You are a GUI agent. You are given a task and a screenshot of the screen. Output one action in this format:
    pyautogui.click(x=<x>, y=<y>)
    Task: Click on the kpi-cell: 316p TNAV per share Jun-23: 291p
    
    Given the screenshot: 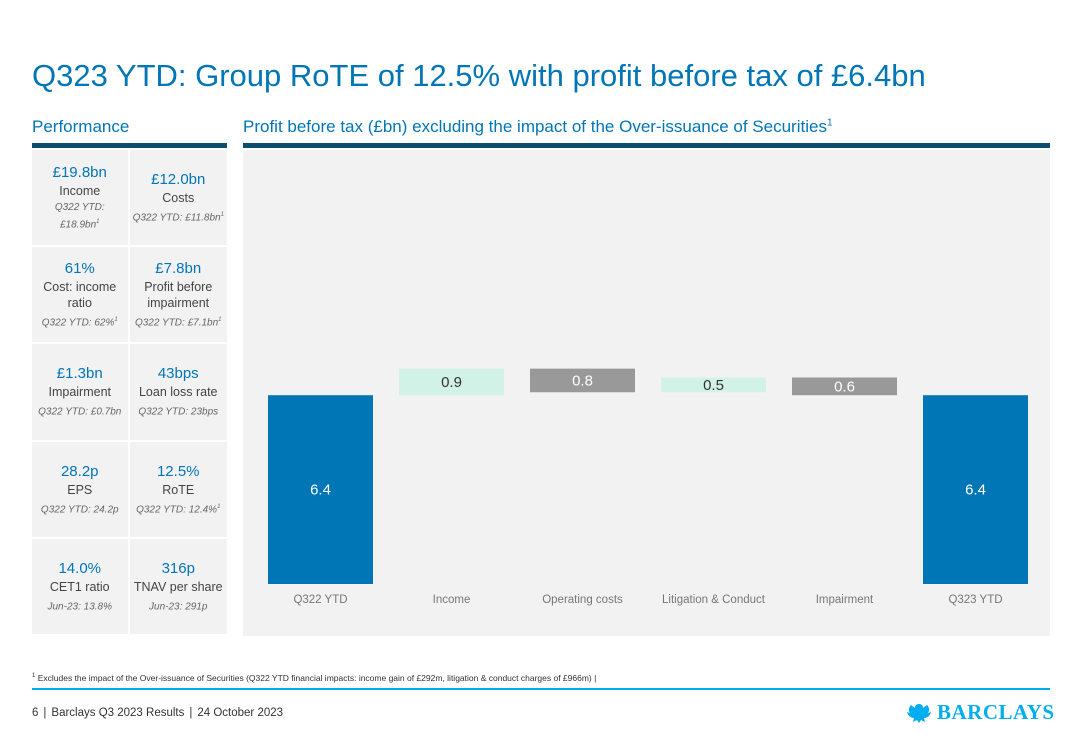 What is the action you would take?
    pyautogui.click(x=178, y=587)
    